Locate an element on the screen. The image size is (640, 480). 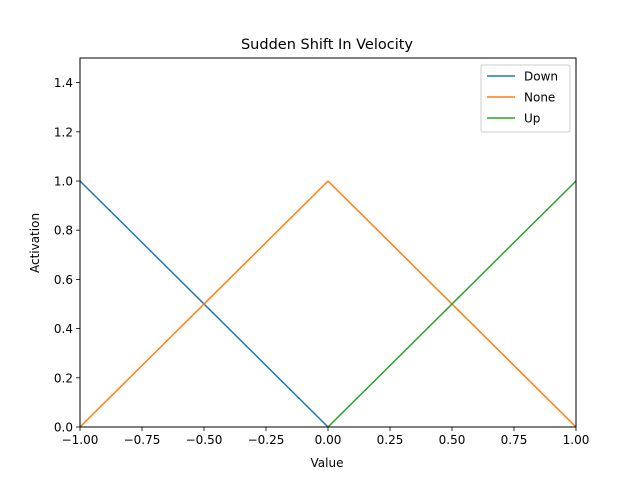
legend-label-none: None is located at coordinates (539, 98).